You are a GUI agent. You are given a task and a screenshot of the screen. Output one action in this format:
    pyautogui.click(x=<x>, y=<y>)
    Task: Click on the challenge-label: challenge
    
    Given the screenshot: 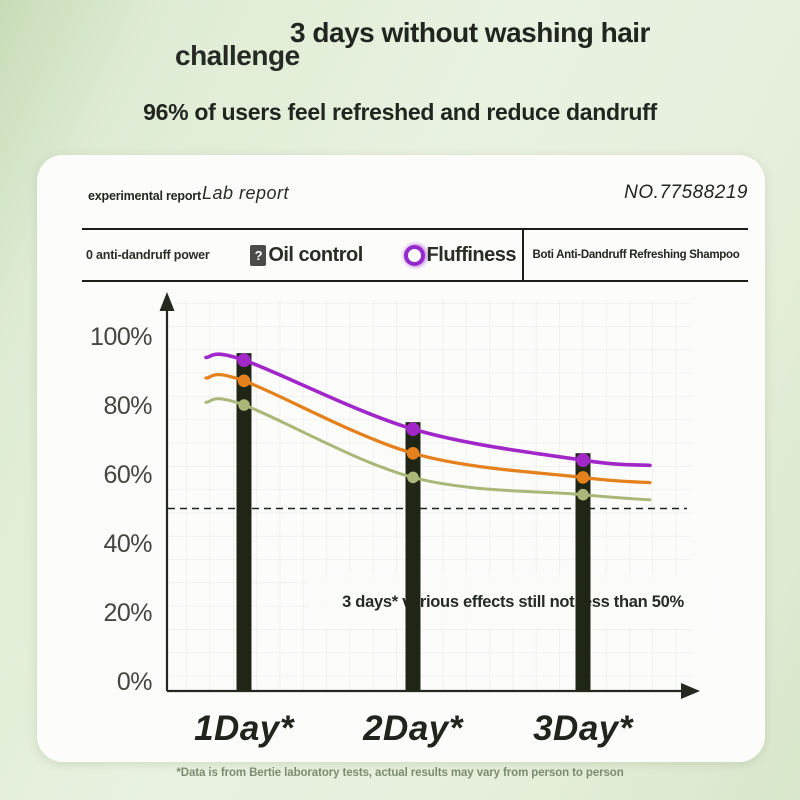 What is the action you would take?
    pyautogui.click(x=237, y=55)
    